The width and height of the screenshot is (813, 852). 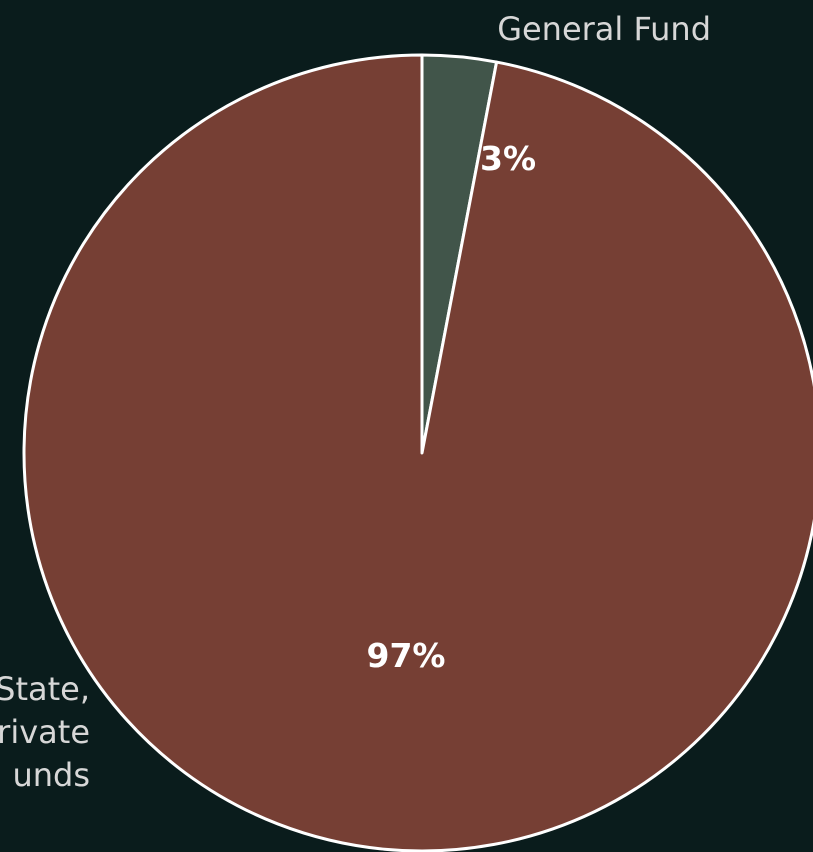 I want to click on pie-category-label-line: rivate, so click(x=45, y=732).